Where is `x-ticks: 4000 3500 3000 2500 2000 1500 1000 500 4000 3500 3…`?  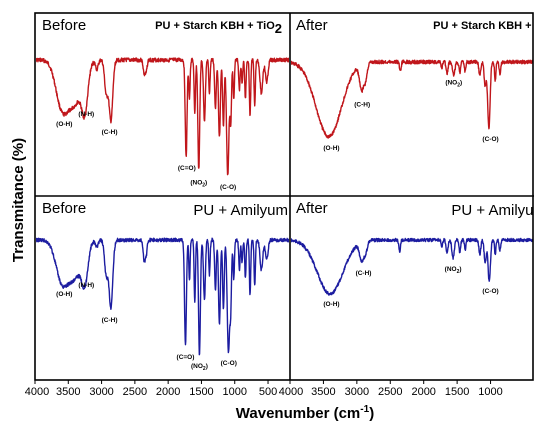
x-ticks: 4000 3500 3000 2500 2000 1500 1000 500 4000 3500 3… is located at coordinates (264, 389).